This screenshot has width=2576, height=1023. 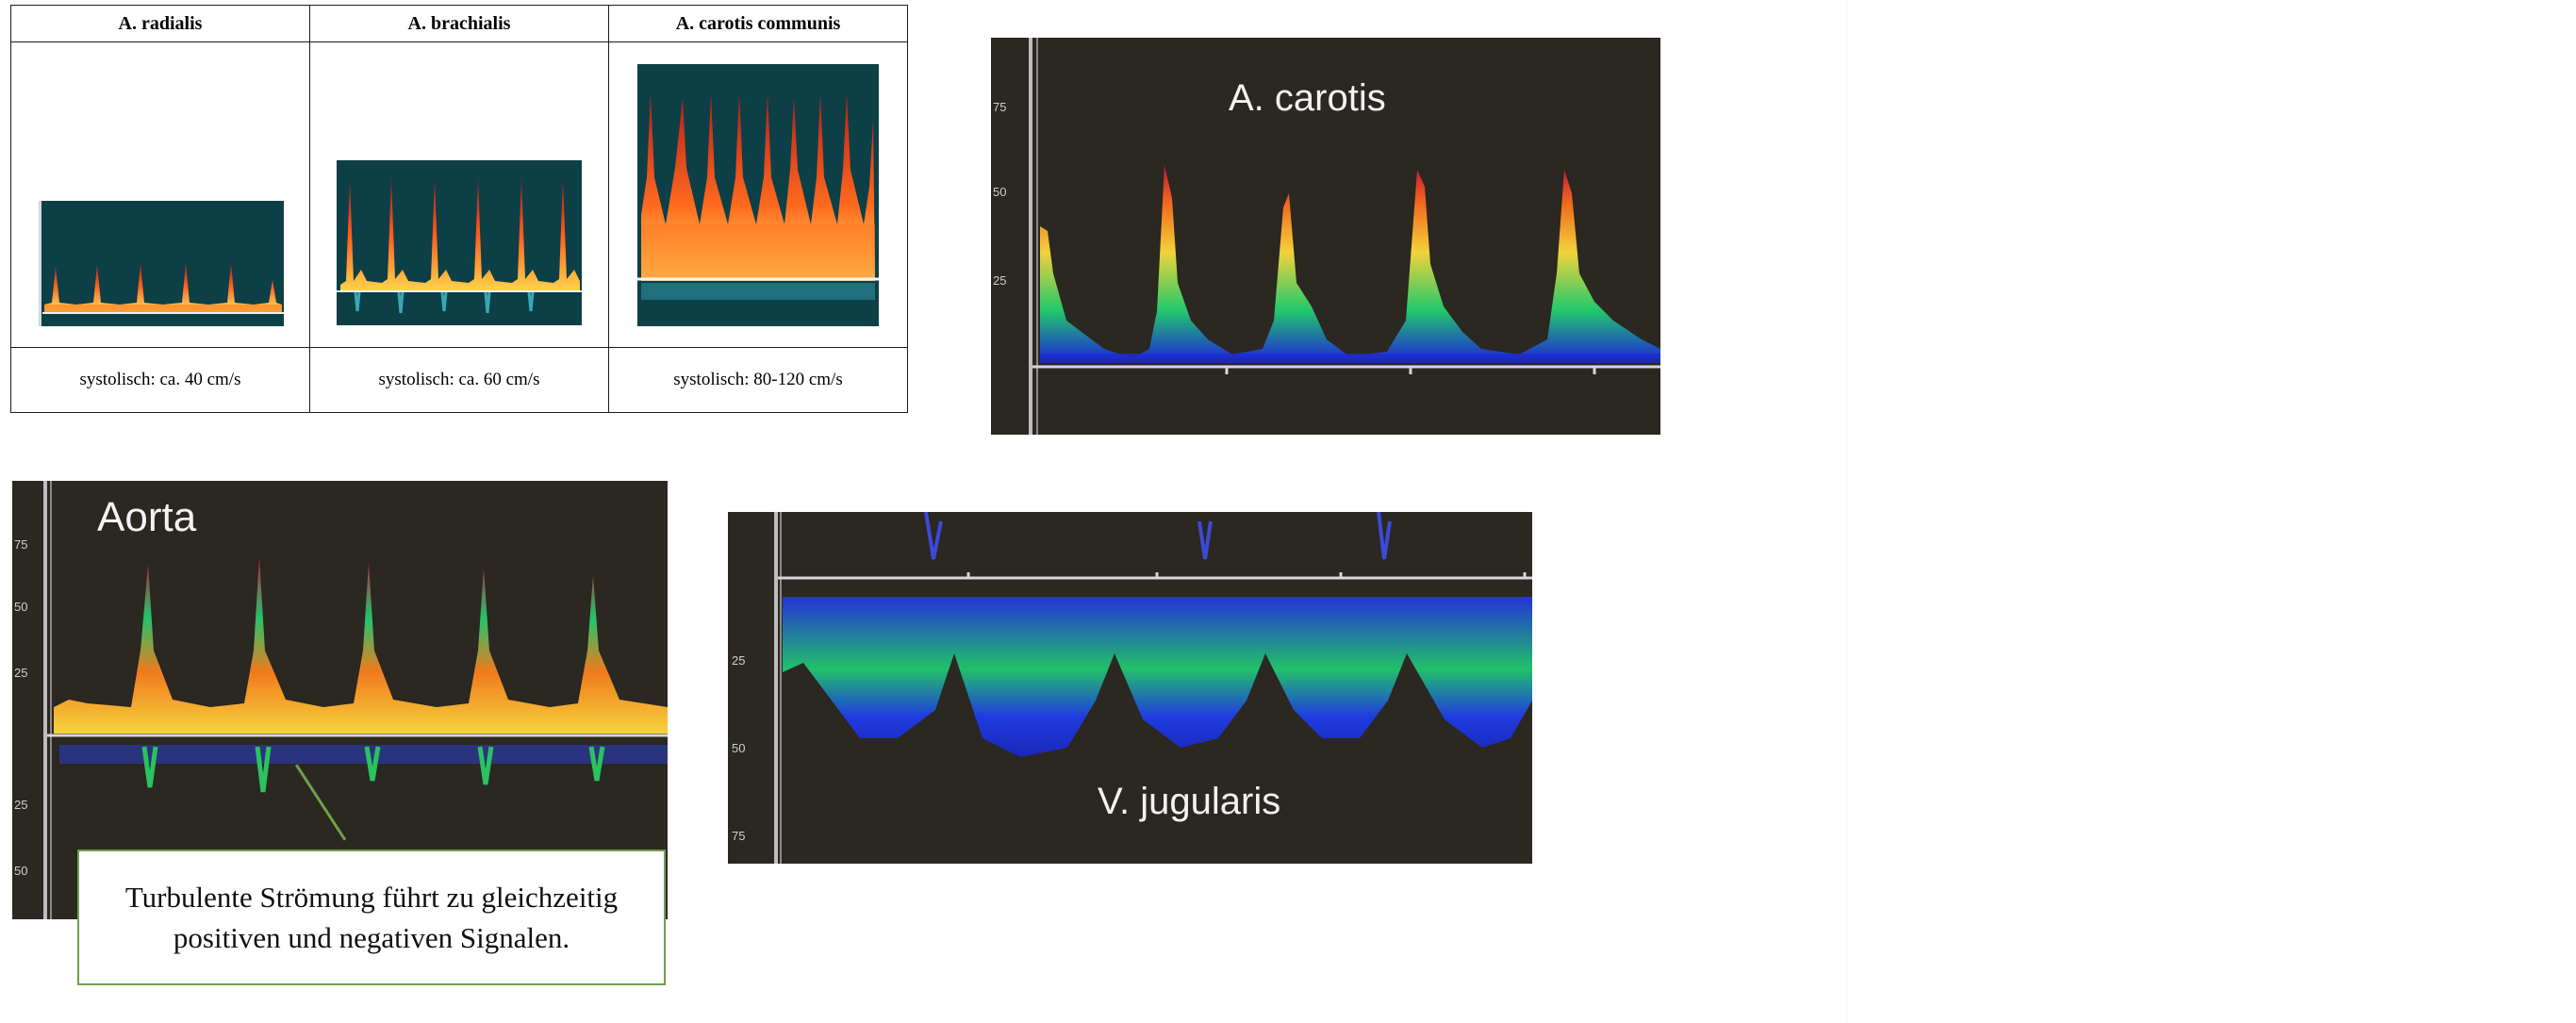 I want to click on table-image-row, so click(x=459, y=194).